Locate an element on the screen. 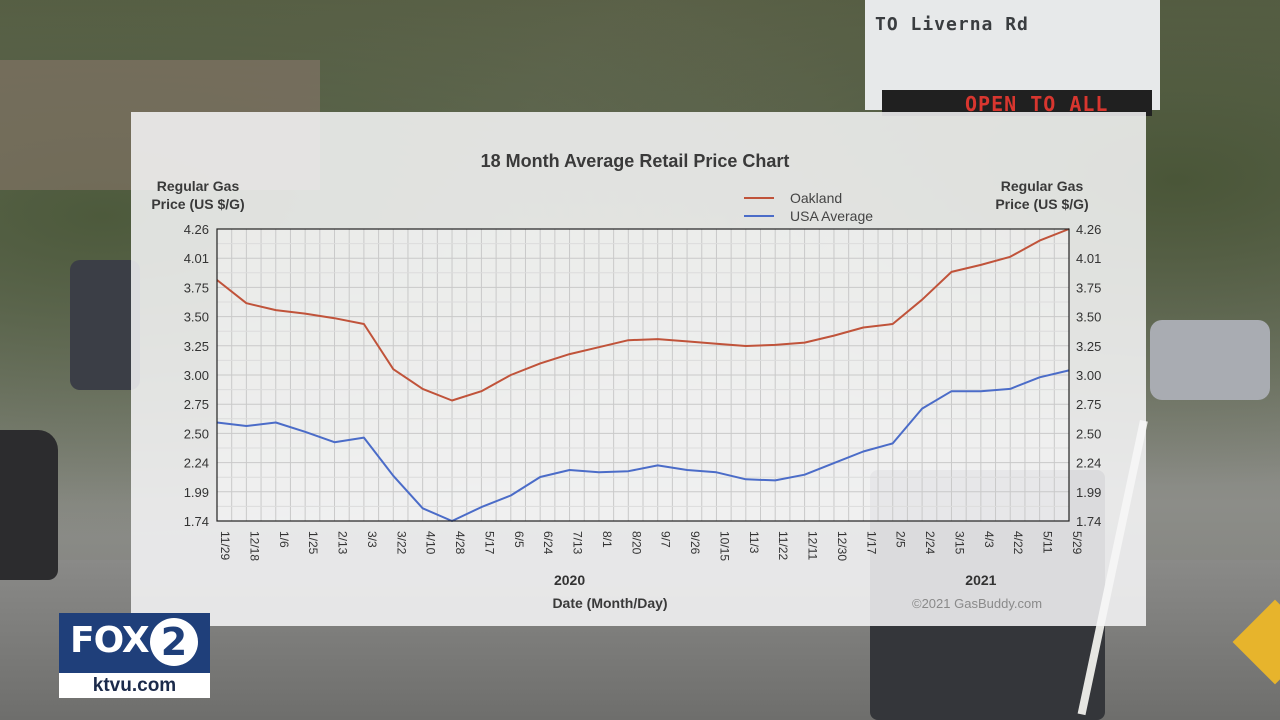 The width and height of the screenshot is (1280, 720). y-tick-label-right: 3.25 is located at coordinates (1088, 346).